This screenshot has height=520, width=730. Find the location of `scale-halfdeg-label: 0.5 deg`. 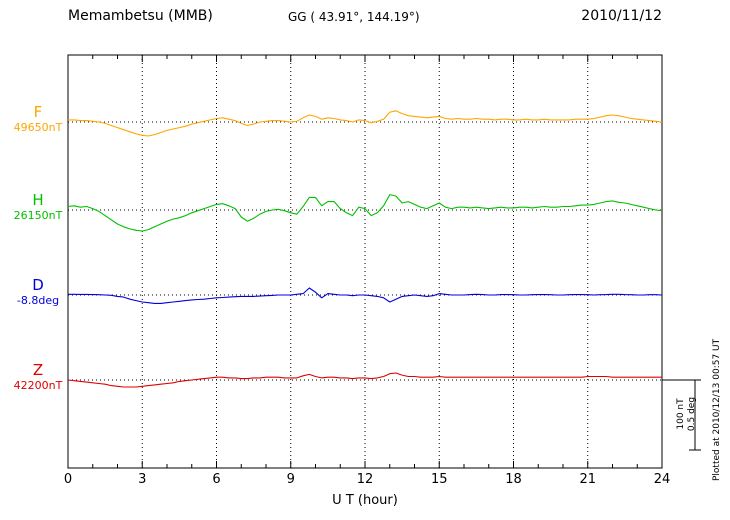

scale-halfdeg-label: 0.5 deg is located at coordinates (692, 414).